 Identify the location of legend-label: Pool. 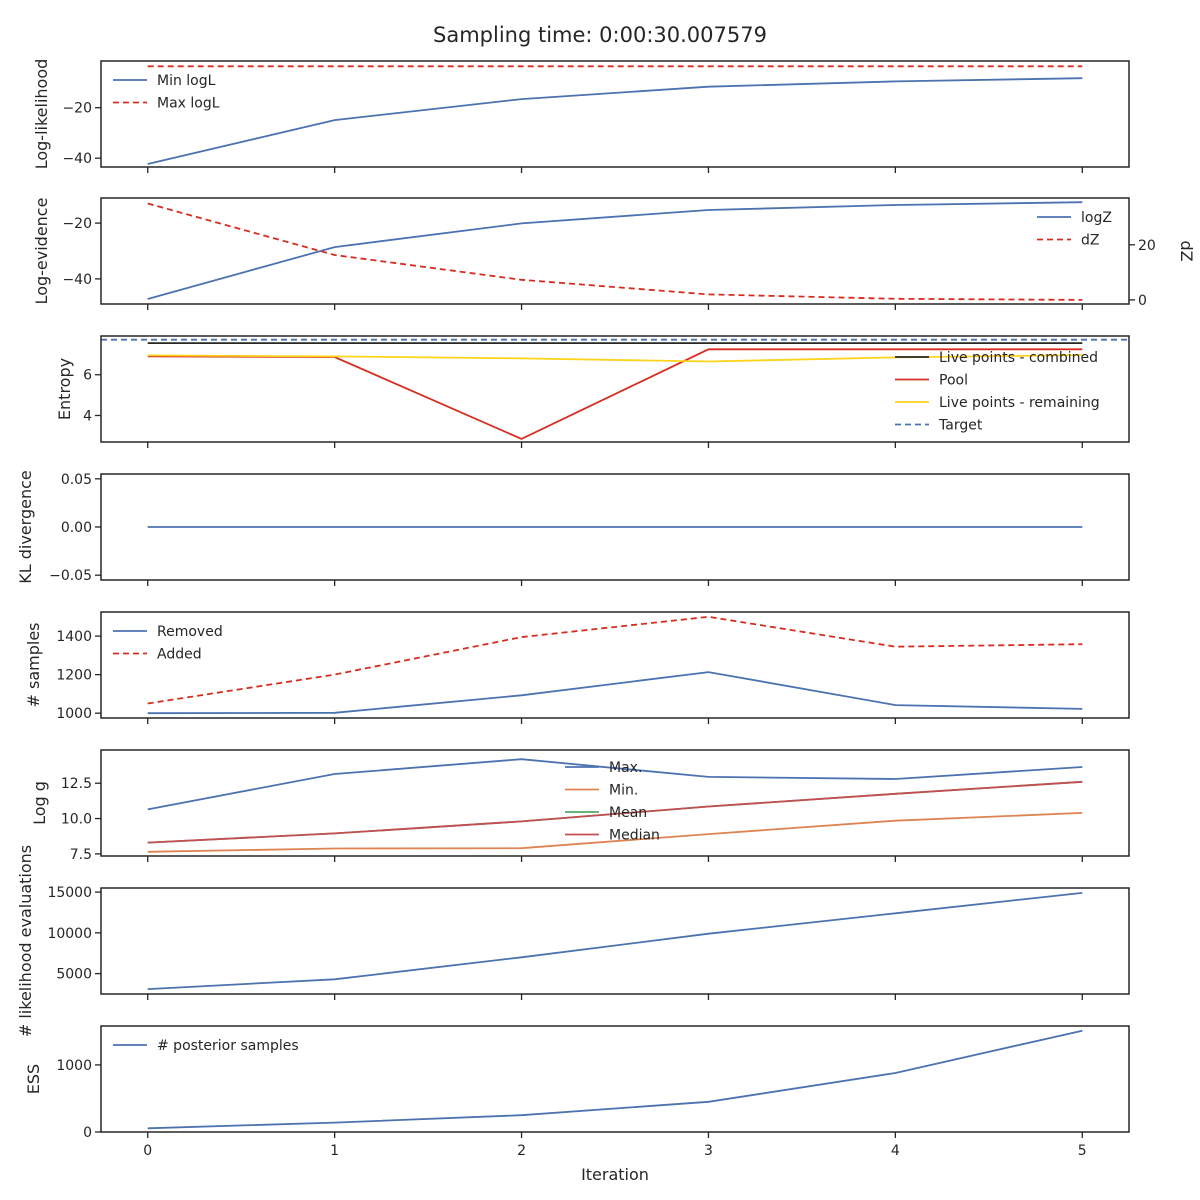
(953, 381).